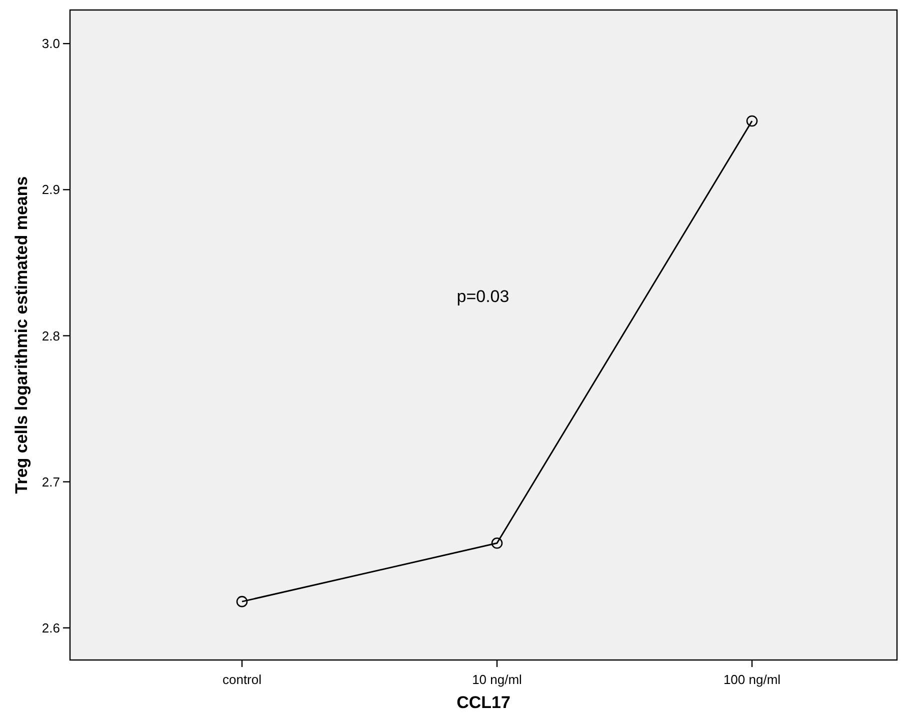 The width and height of the screenshot is (912, 724). What do you see at coordinates (483, 702) in the screenshot?
I see `x-axis-title: CCL17` at bounding box center [483, 702].